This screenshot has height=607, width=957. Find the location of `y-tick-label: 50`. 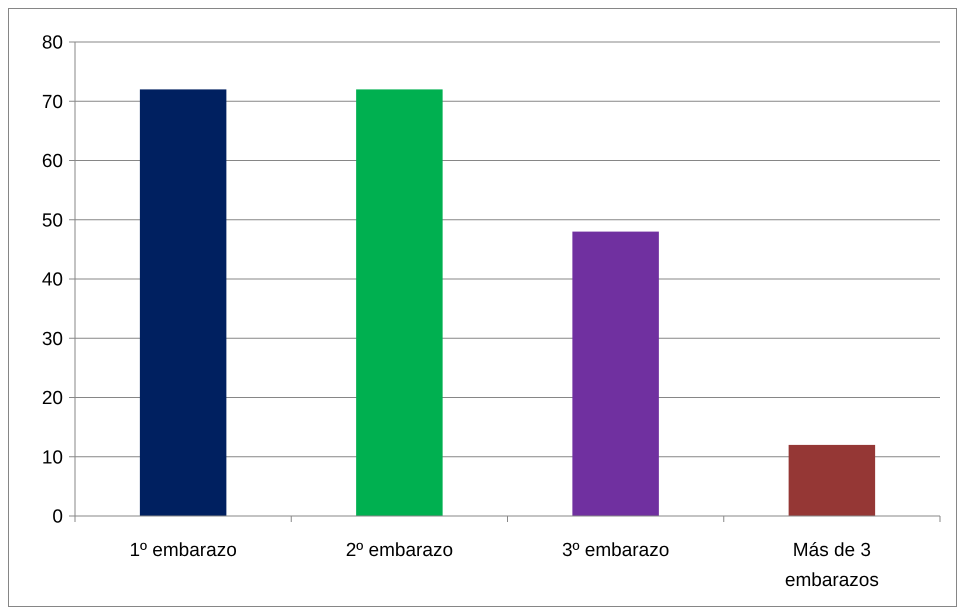

y-tick-label: 50 is located at coordinates (52, 221).